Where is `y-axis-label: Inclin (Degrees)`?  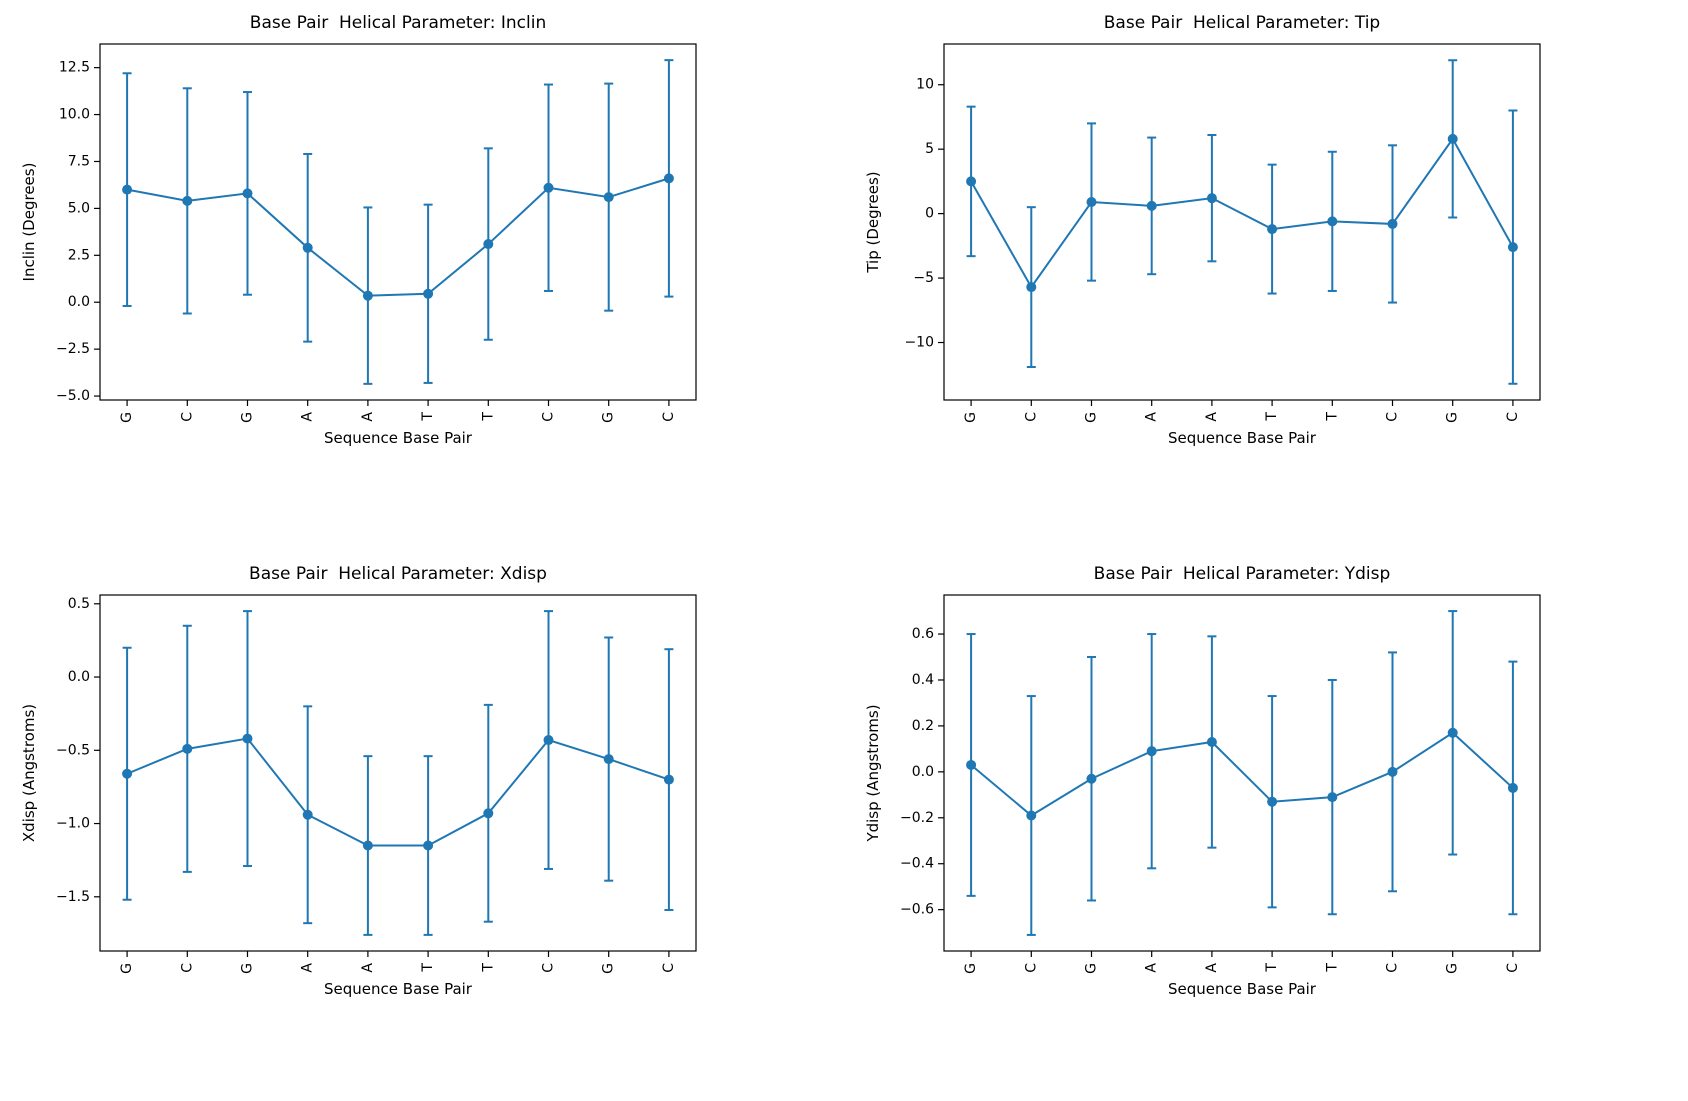
y-axis-label: Inclin (Degrees) is located at coordinates (29, 222).